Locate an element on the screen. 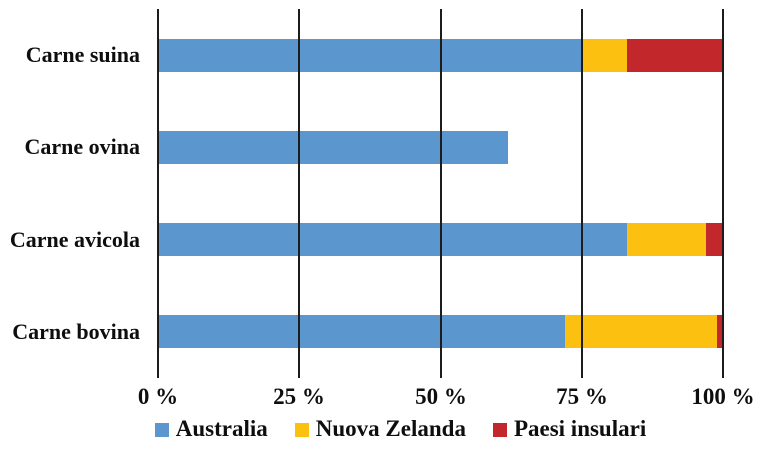  legend-item-nuova-zelanda: Nuova Zelanda is located at coordinates (380, 429).